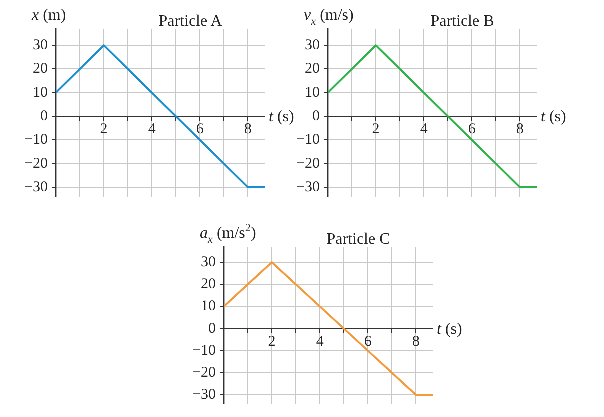  What do you see at coordinates (462, 21) in the screenshot?
I see `chart-title: Particle B` at bounding box center [462, 21].